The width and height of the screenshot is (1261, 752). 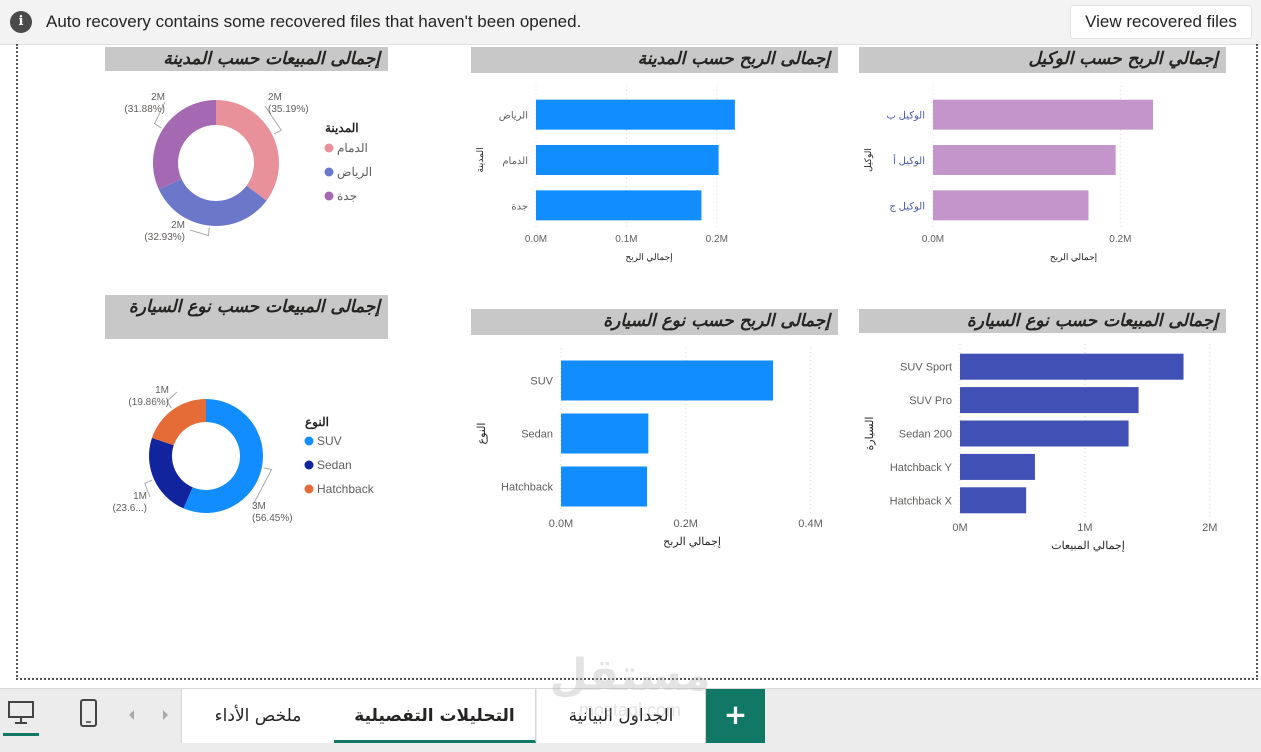 I want to click on y-category-label: الدمام, so click(x=515, y=161).